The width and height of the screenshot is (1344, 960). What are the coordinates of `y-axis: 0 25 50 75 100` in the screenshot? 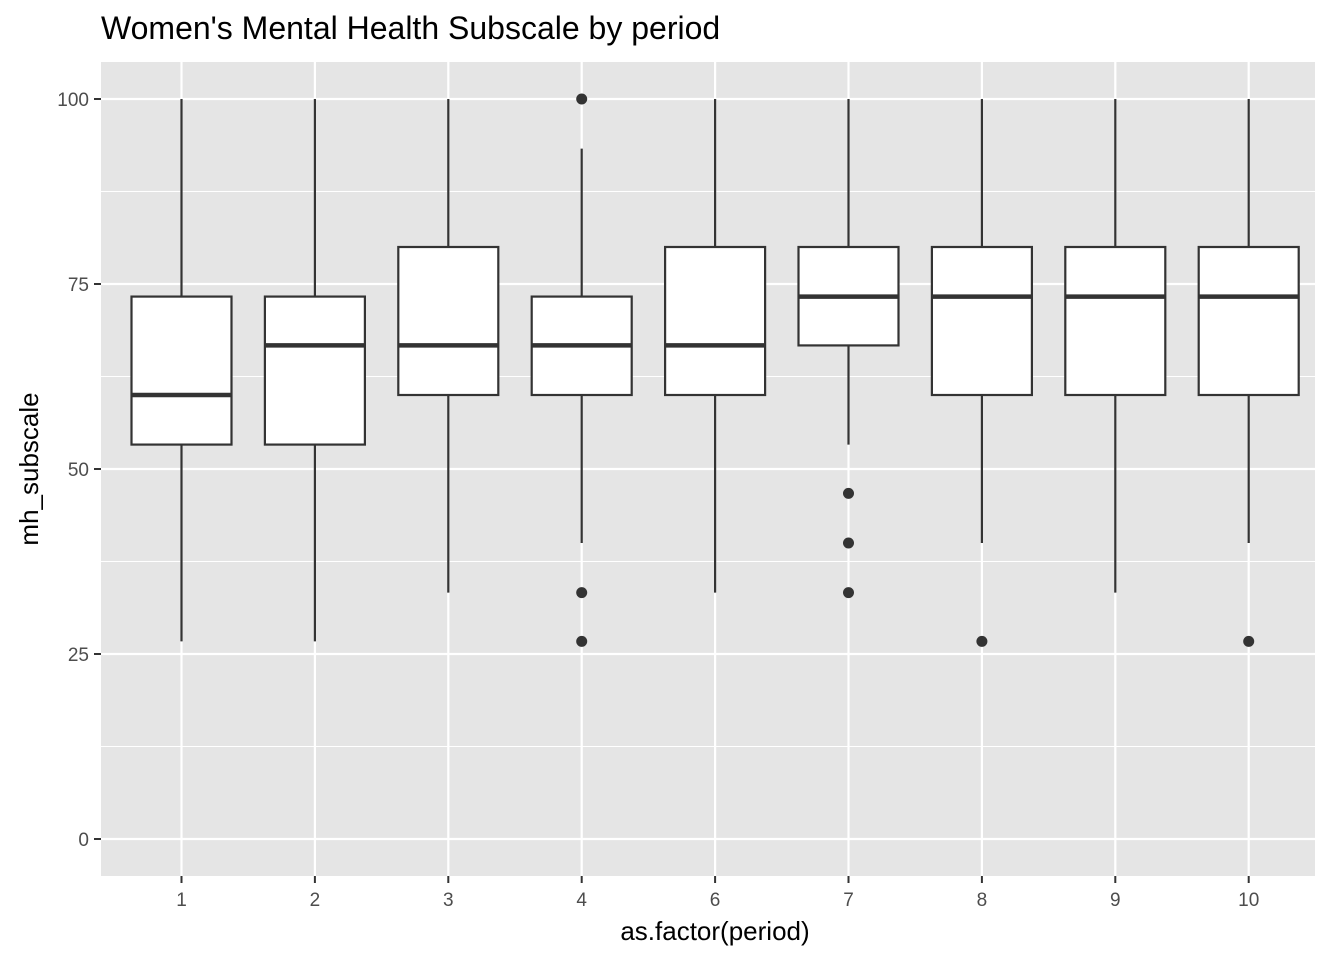 It's located at (79, 470).